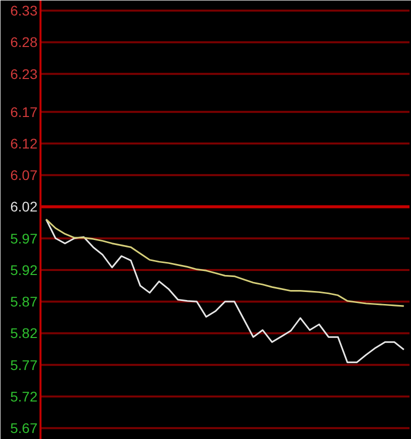  What do you see at coordinates (24, 10) in the screenshot?
I see `y-tick-label: 6.33` at bounding box center [24, 10].